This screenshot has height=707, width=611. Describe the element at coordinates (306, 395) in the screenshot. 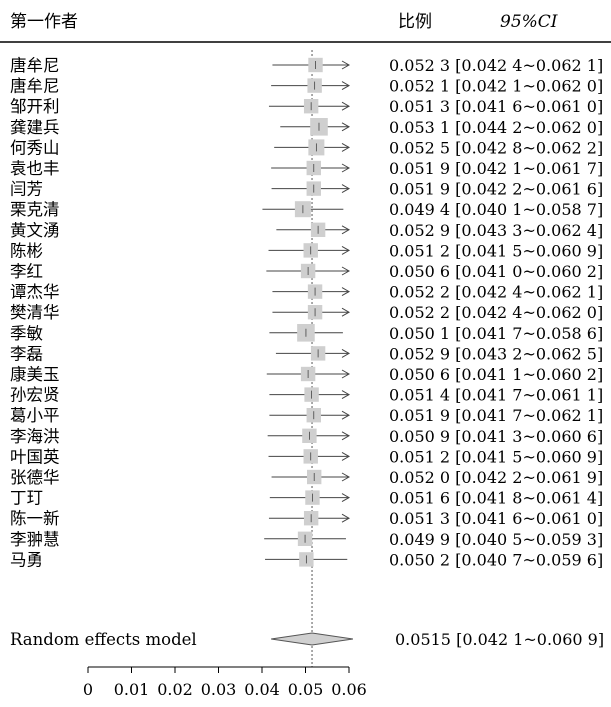

I see `study-row: 孙宏贤 0.051 4 [0.041 7~0.061 1]` at that location.